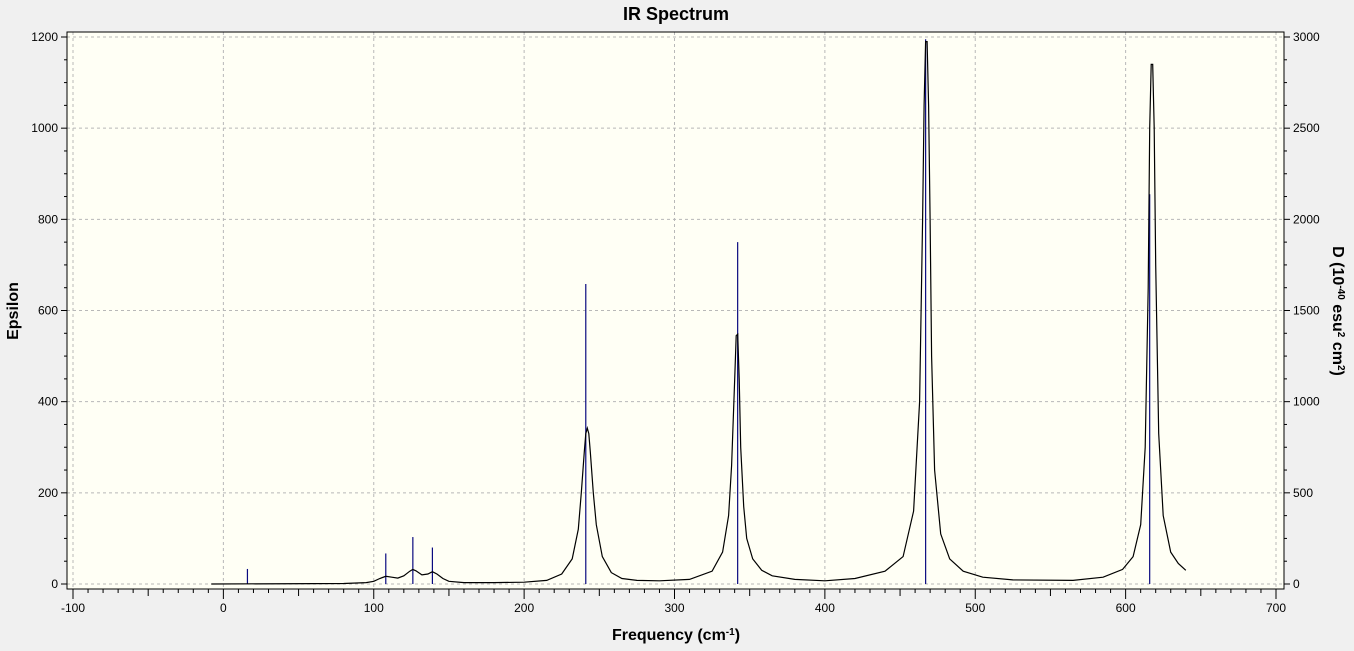 This screenshot has height=651, width=1354. What do you see at coordinates (48, 219) in the screenshot?
I see `y-left-tick-label: 800` at bounding box center [48, 219].